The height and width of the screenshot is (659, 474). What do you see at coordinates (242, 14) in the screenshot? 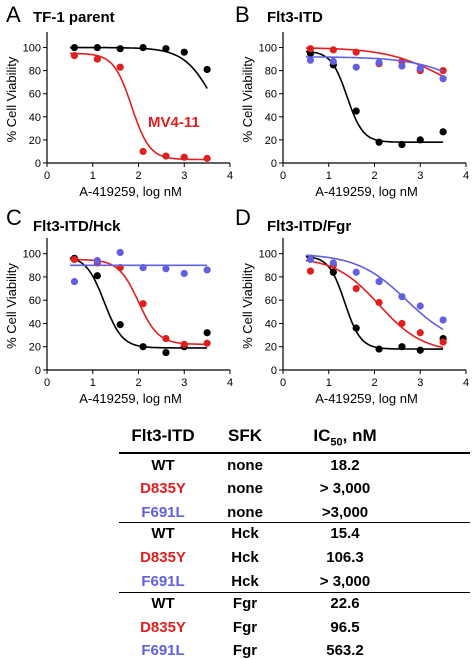
I see `panel-letter: B` at bounding box center [242, 14].